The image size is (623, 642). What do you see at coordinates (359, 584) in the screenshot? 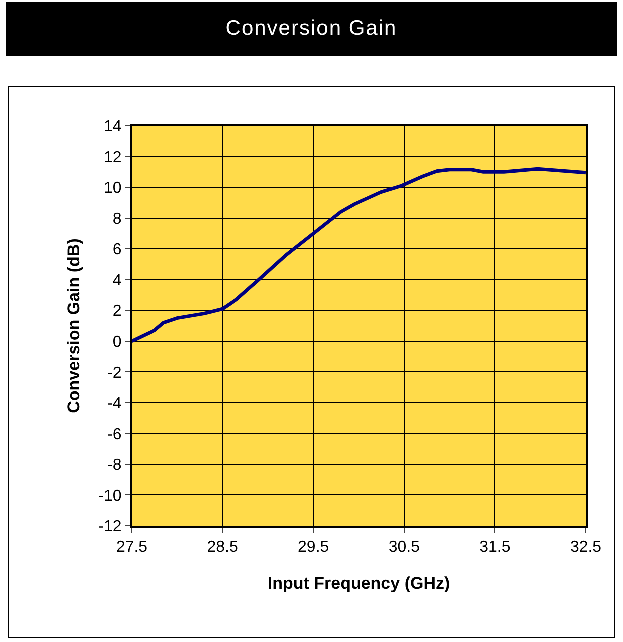
I see `x-axis-title: Input Frequency (GHz)` at bounding box center [359, 584].